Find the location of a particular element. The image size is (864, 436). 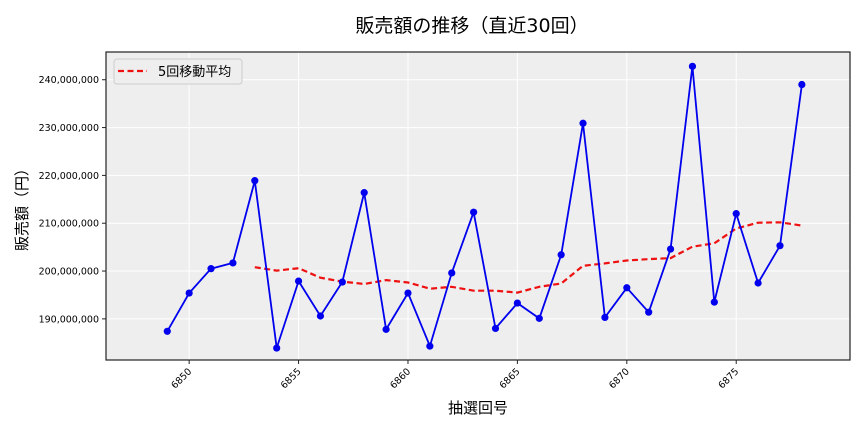

x-axis-label: 抽選回号 is located at coordinates (478, 408).